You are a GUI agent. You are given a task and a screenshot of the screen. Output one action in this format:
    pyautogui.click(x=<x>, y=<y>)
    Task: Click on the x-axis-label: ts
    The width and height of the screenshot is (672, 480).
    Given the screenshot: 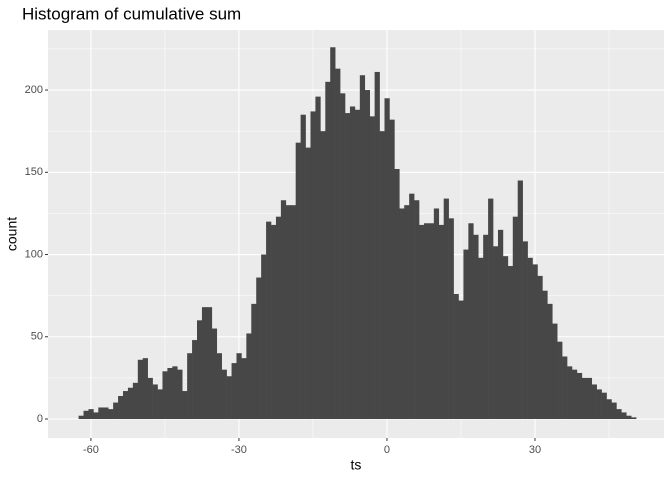 What is the action you would take?
    pyautogui.click(x=356, y=465)
    